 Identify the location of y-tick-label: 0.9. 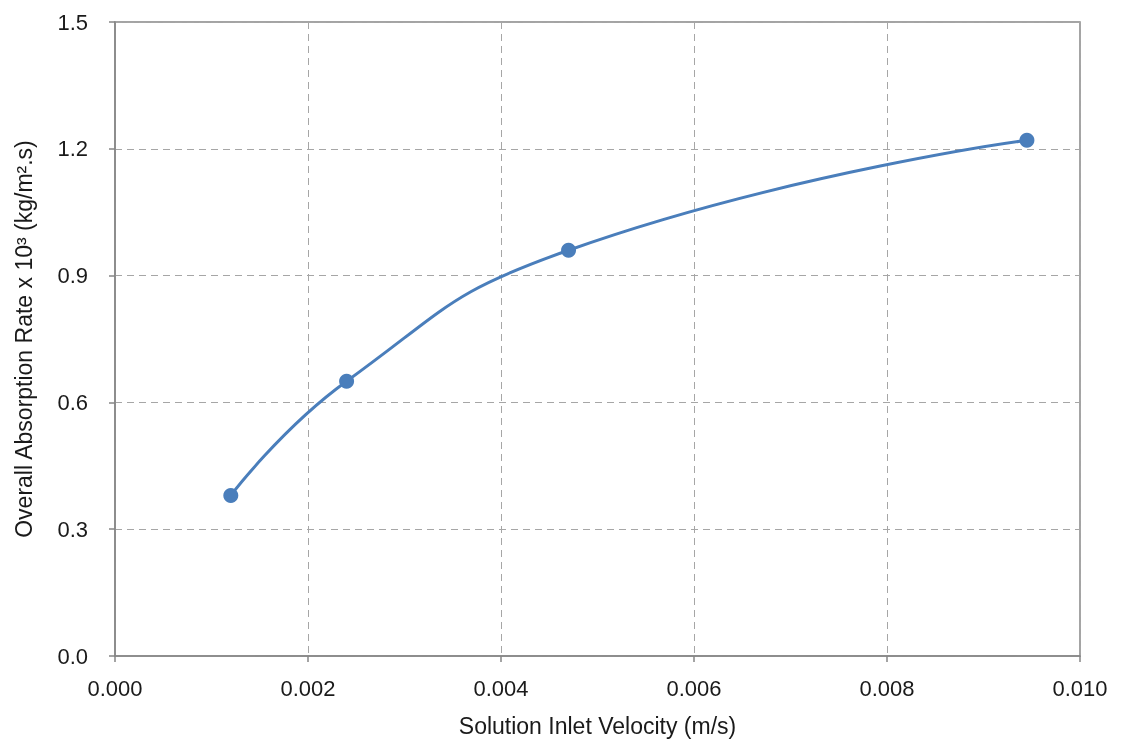
(72, 276).